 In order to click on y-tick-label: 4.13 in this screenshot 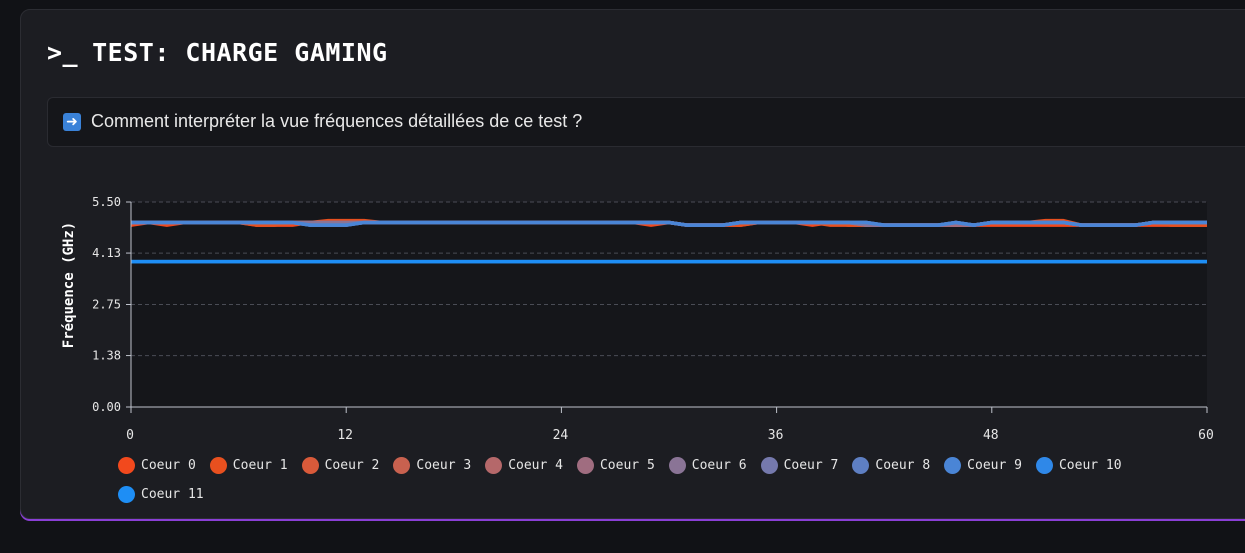, I will do `click(106, 253)`.